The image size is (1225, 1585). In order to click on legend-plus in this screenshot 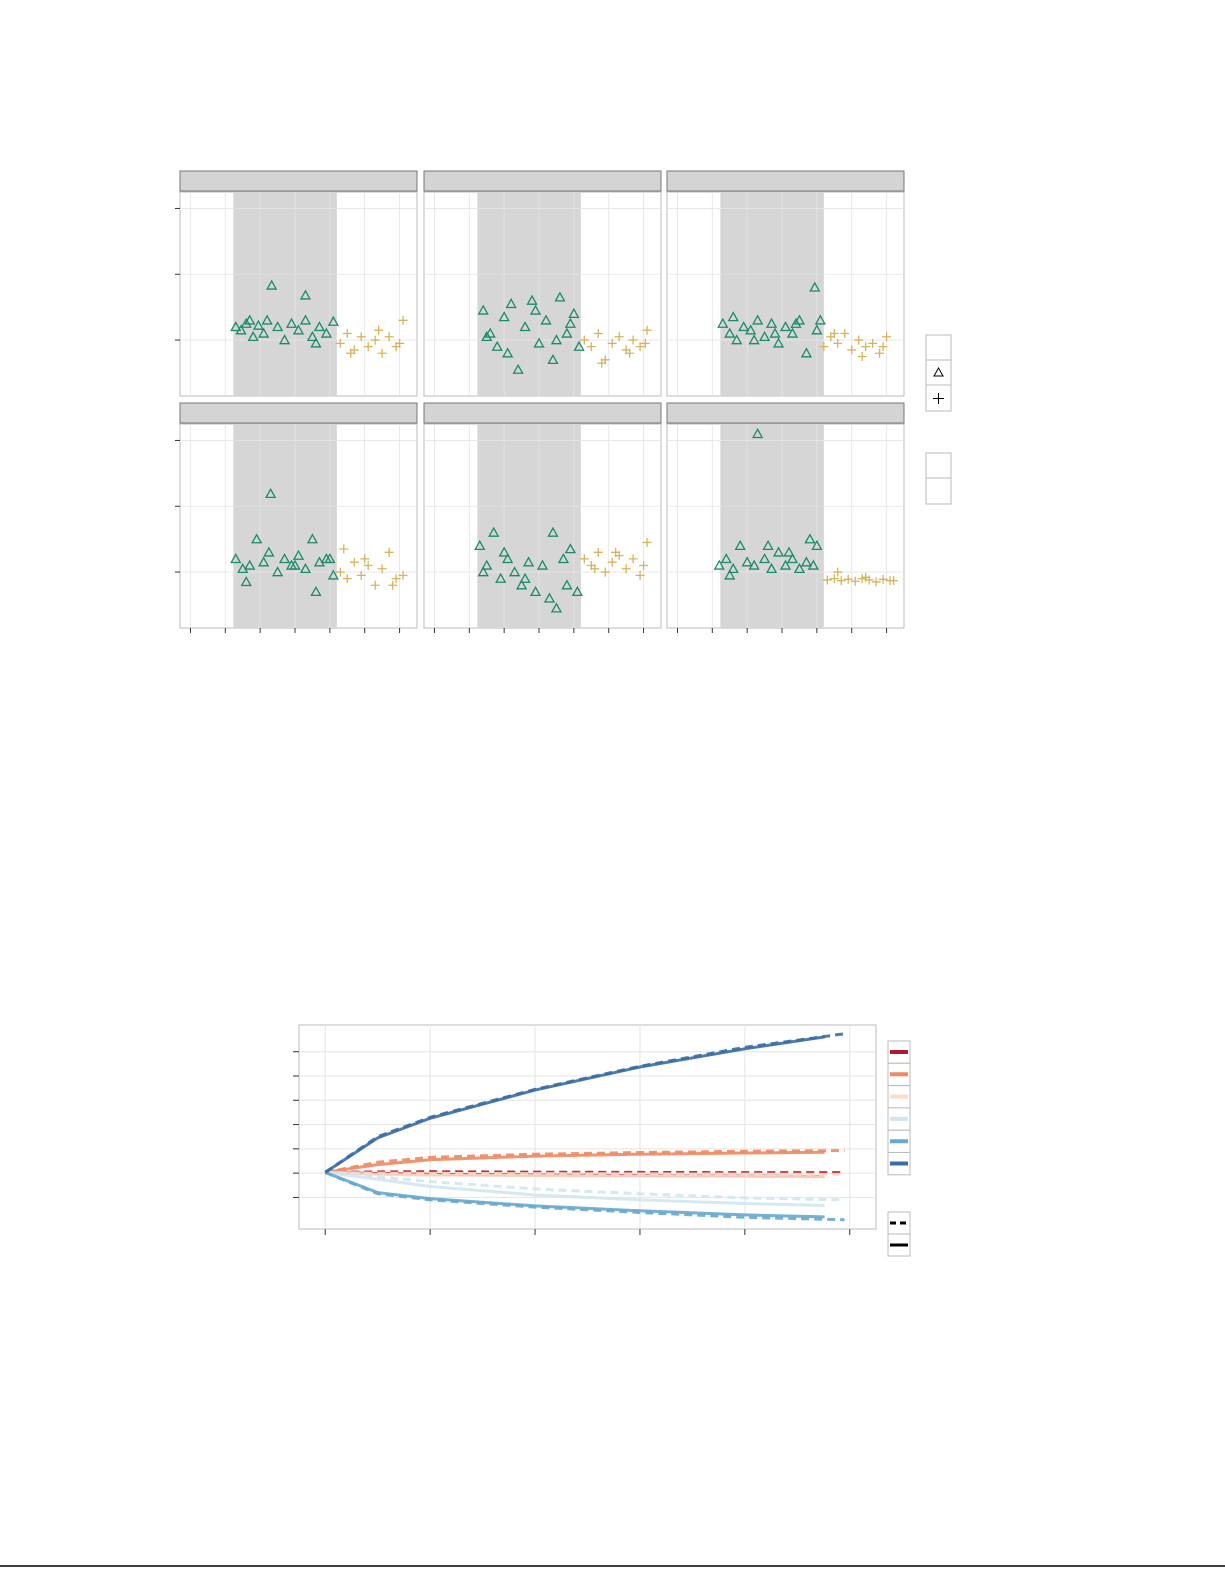, I will do `click(938, 398)`.